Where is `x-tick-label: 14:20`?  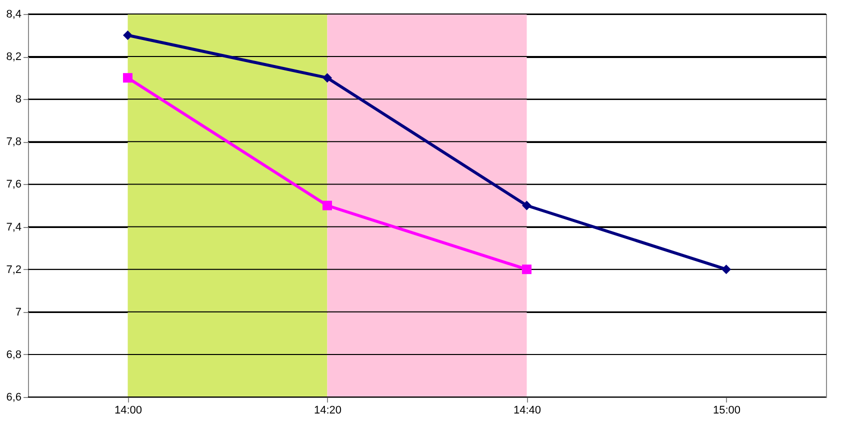 x-tick-label: 14:20 is located at coordinates (328, 410).